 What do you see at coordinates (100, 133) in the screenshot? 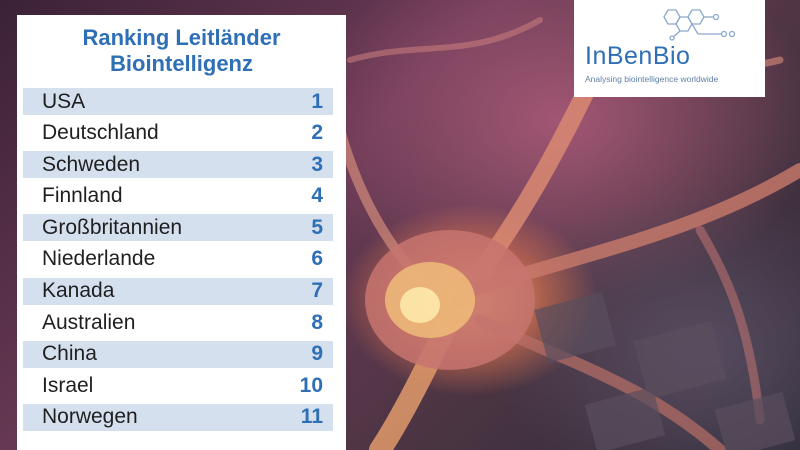
I see `country-name: Deutschland` at bounding box center [100, 133].